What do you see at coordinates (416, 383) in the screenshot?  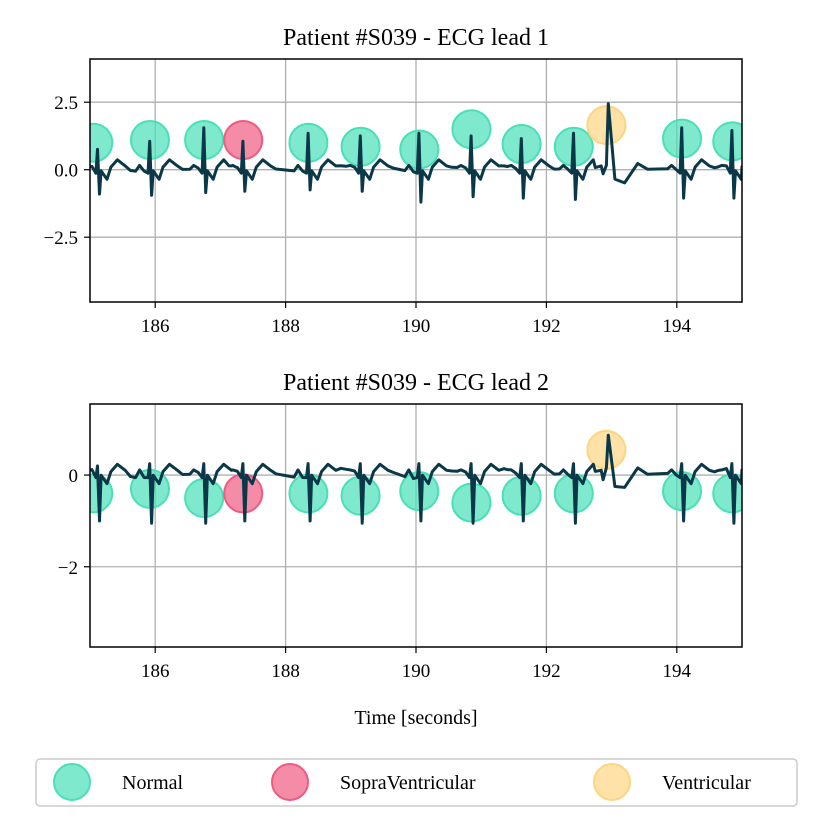 I see `chart-title: Patient #S039 - ECG lead 2` at bounding box center [416, 383].